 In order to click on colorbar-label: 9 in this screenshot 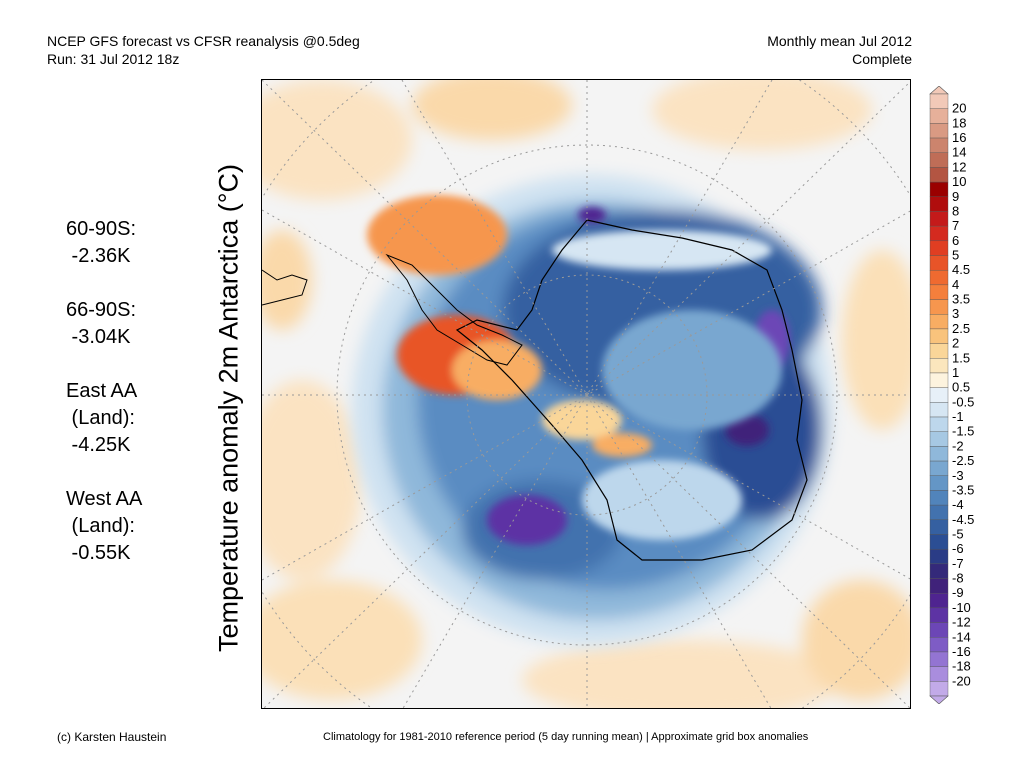, I will do `click(955, 196)`.